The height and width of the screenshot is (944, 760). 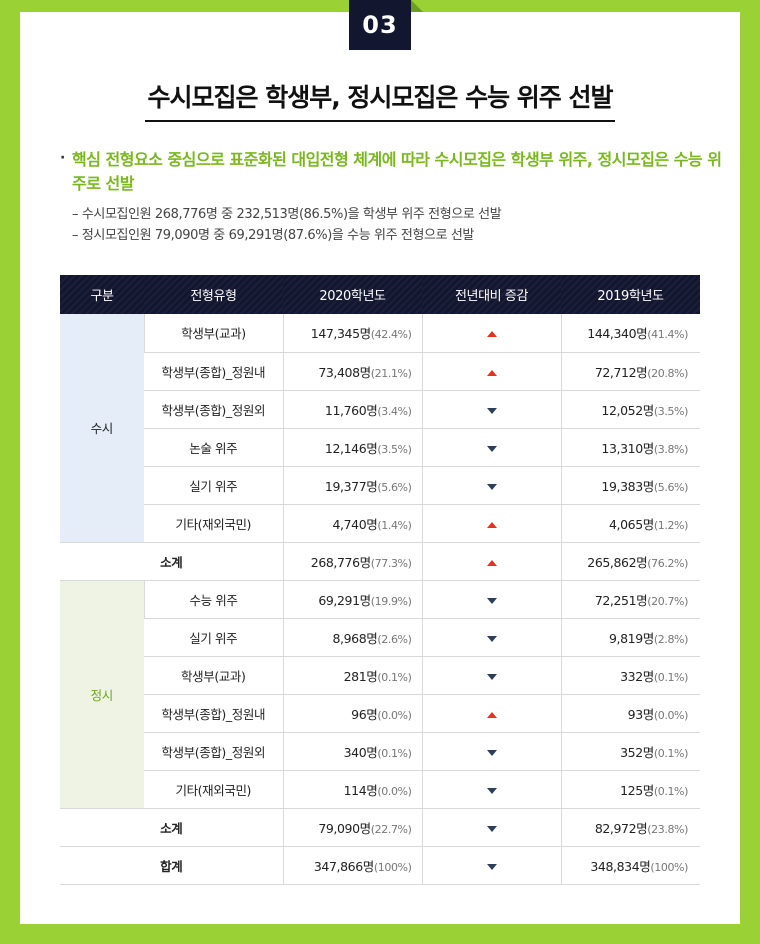 What do you see at coordinates (355, 638) in the screenshot?
I see `cell-2020-value: 8,968명` at bounding box center [355, 638].